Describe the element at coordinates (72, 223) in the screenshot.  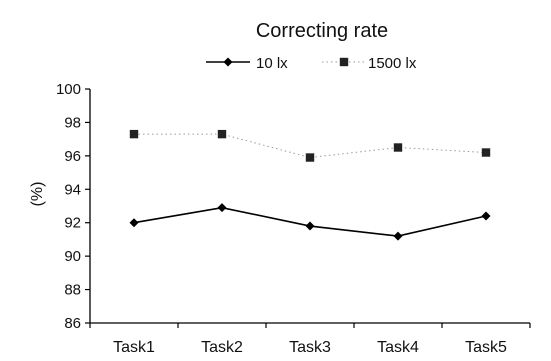
I see `y-tick-label: 92` at that location.